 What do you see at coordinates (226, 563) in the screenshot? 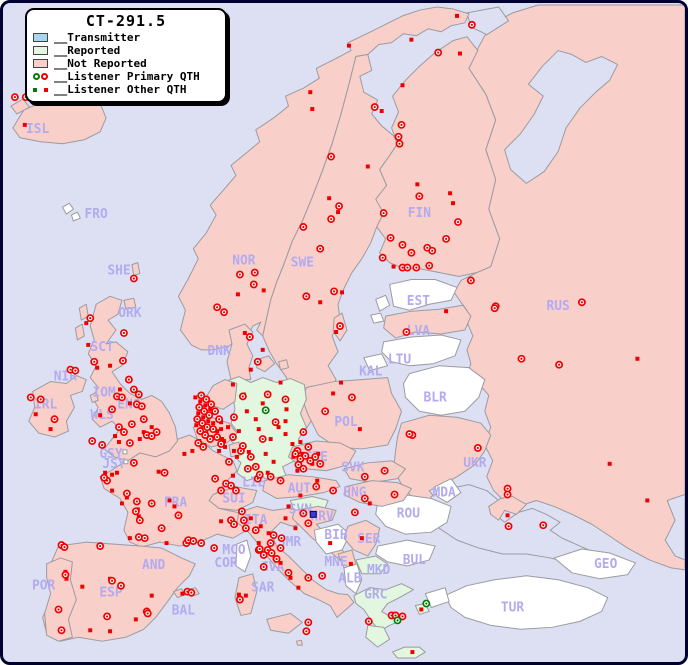
I see `country-label-cor: COR` at bounding box center [226, 563].